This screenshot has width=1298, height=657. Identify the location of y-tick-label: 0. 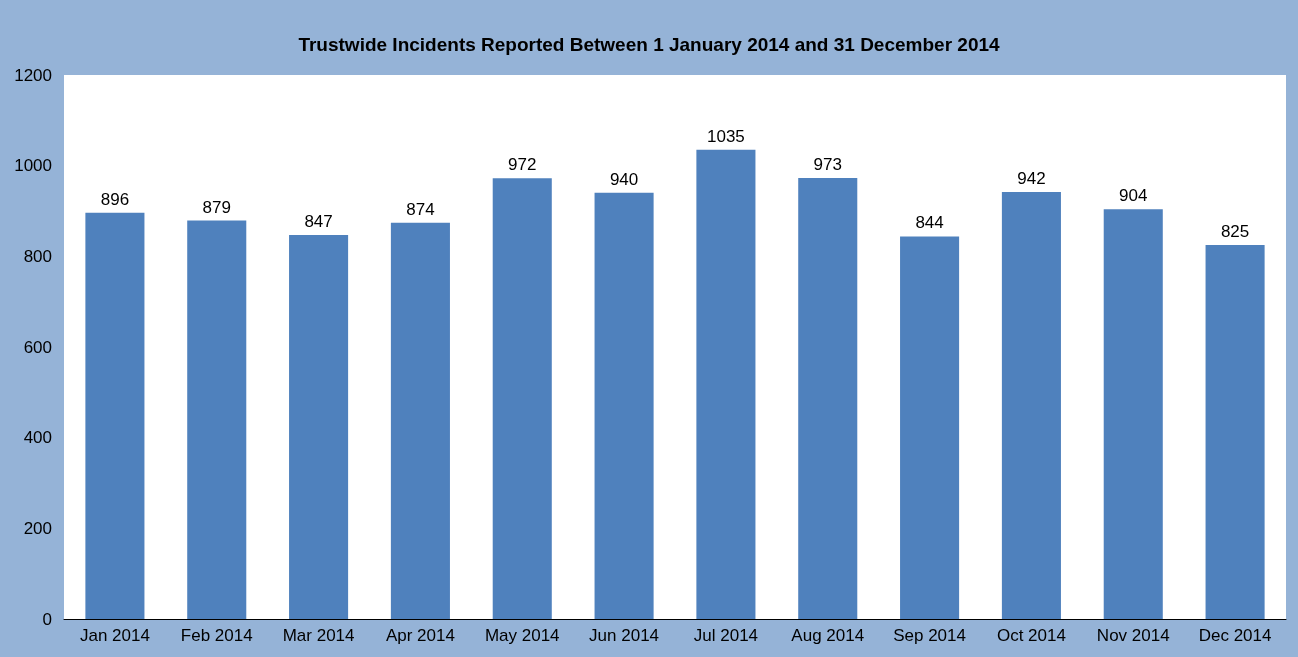
(47, 619).